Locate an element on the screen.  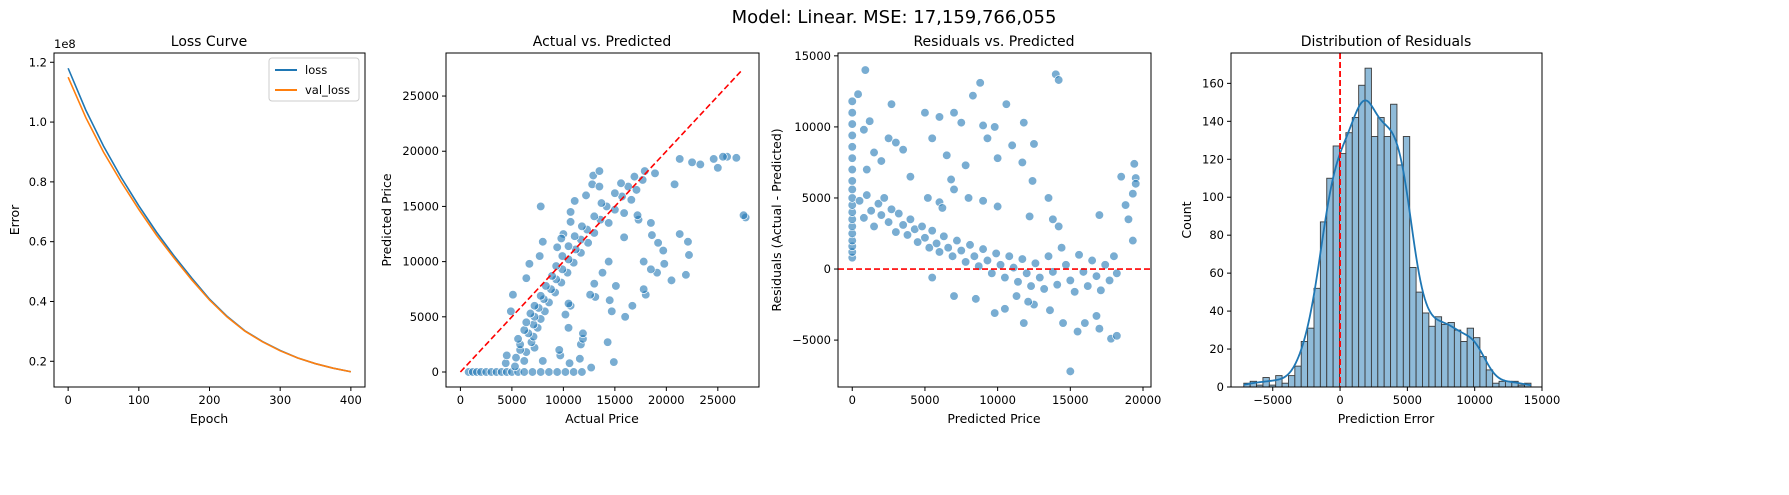
x-axis-label: Prediction Error is located at coordinates (1386, 418).